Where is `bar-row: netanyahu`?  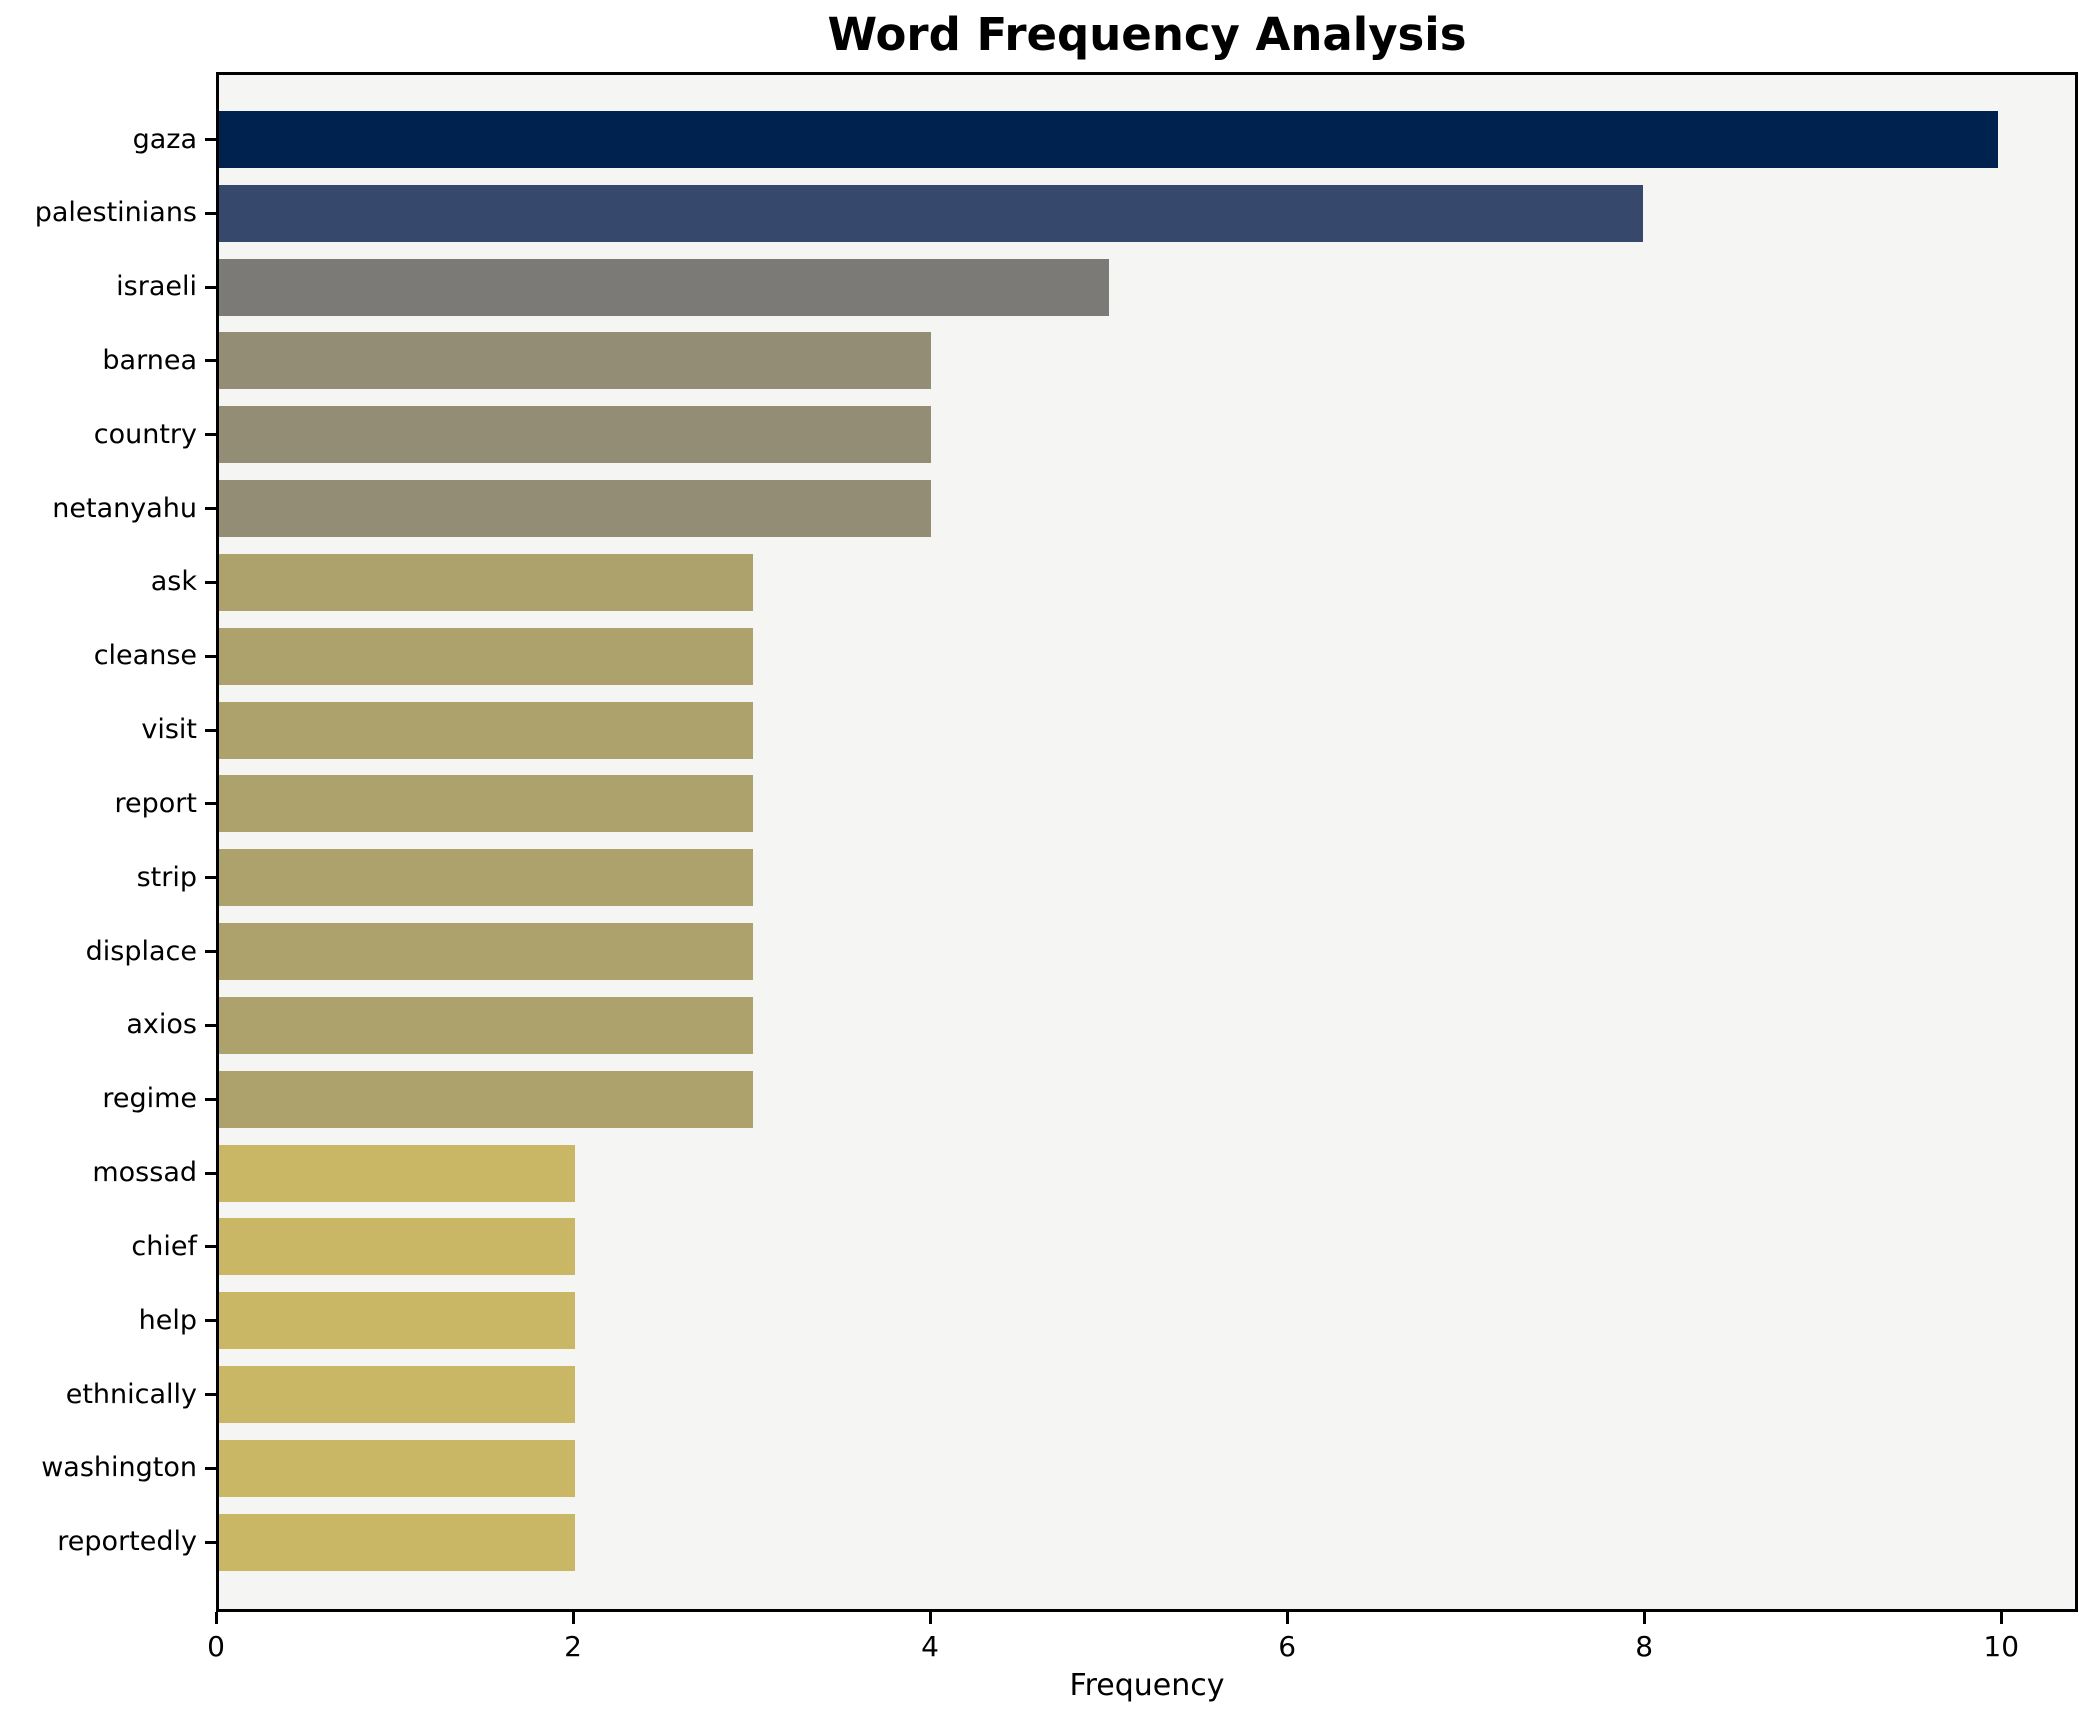 bar-row: netanyahu is located at coordinates (1063, 509).